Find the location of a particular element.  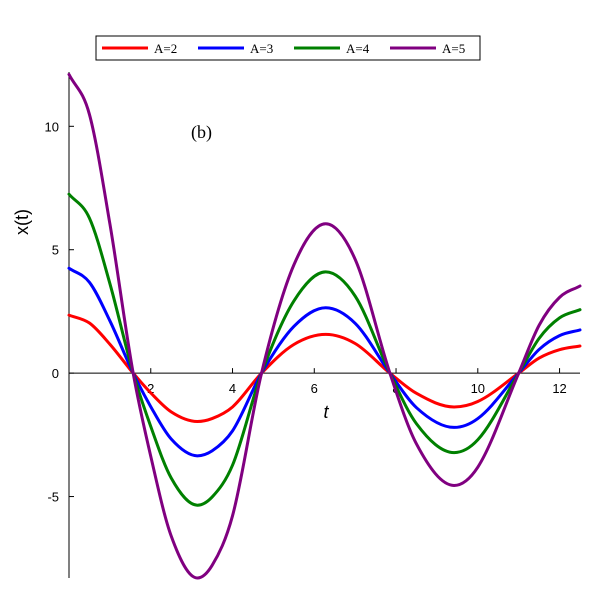

x-axis-title: t is located at coordinates (326, 412).